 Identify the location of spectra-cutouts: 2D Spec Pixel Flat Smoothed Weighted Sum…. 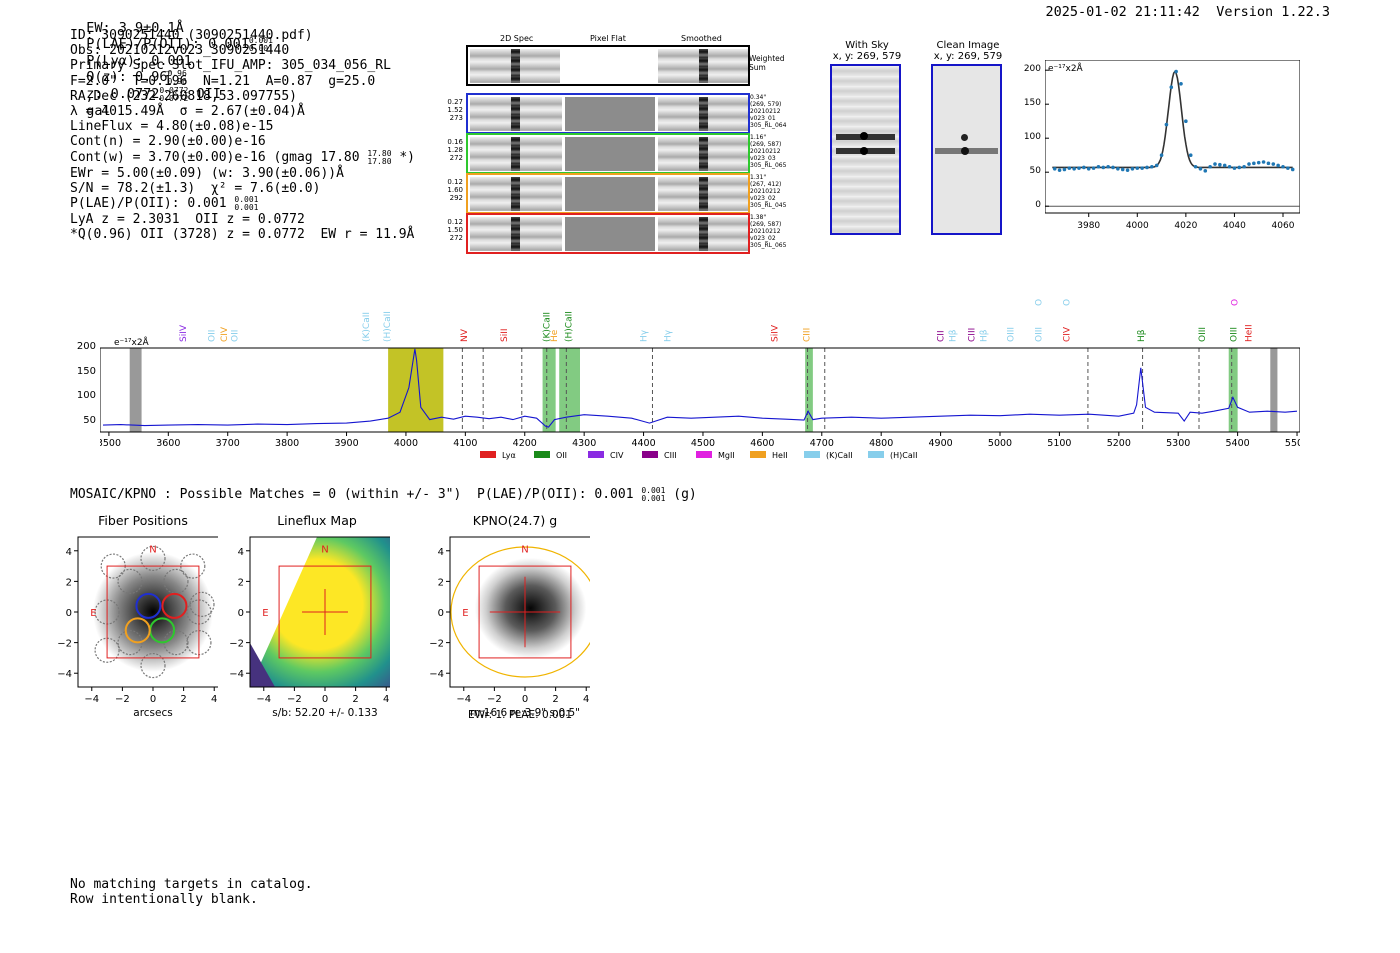
(616, 146).